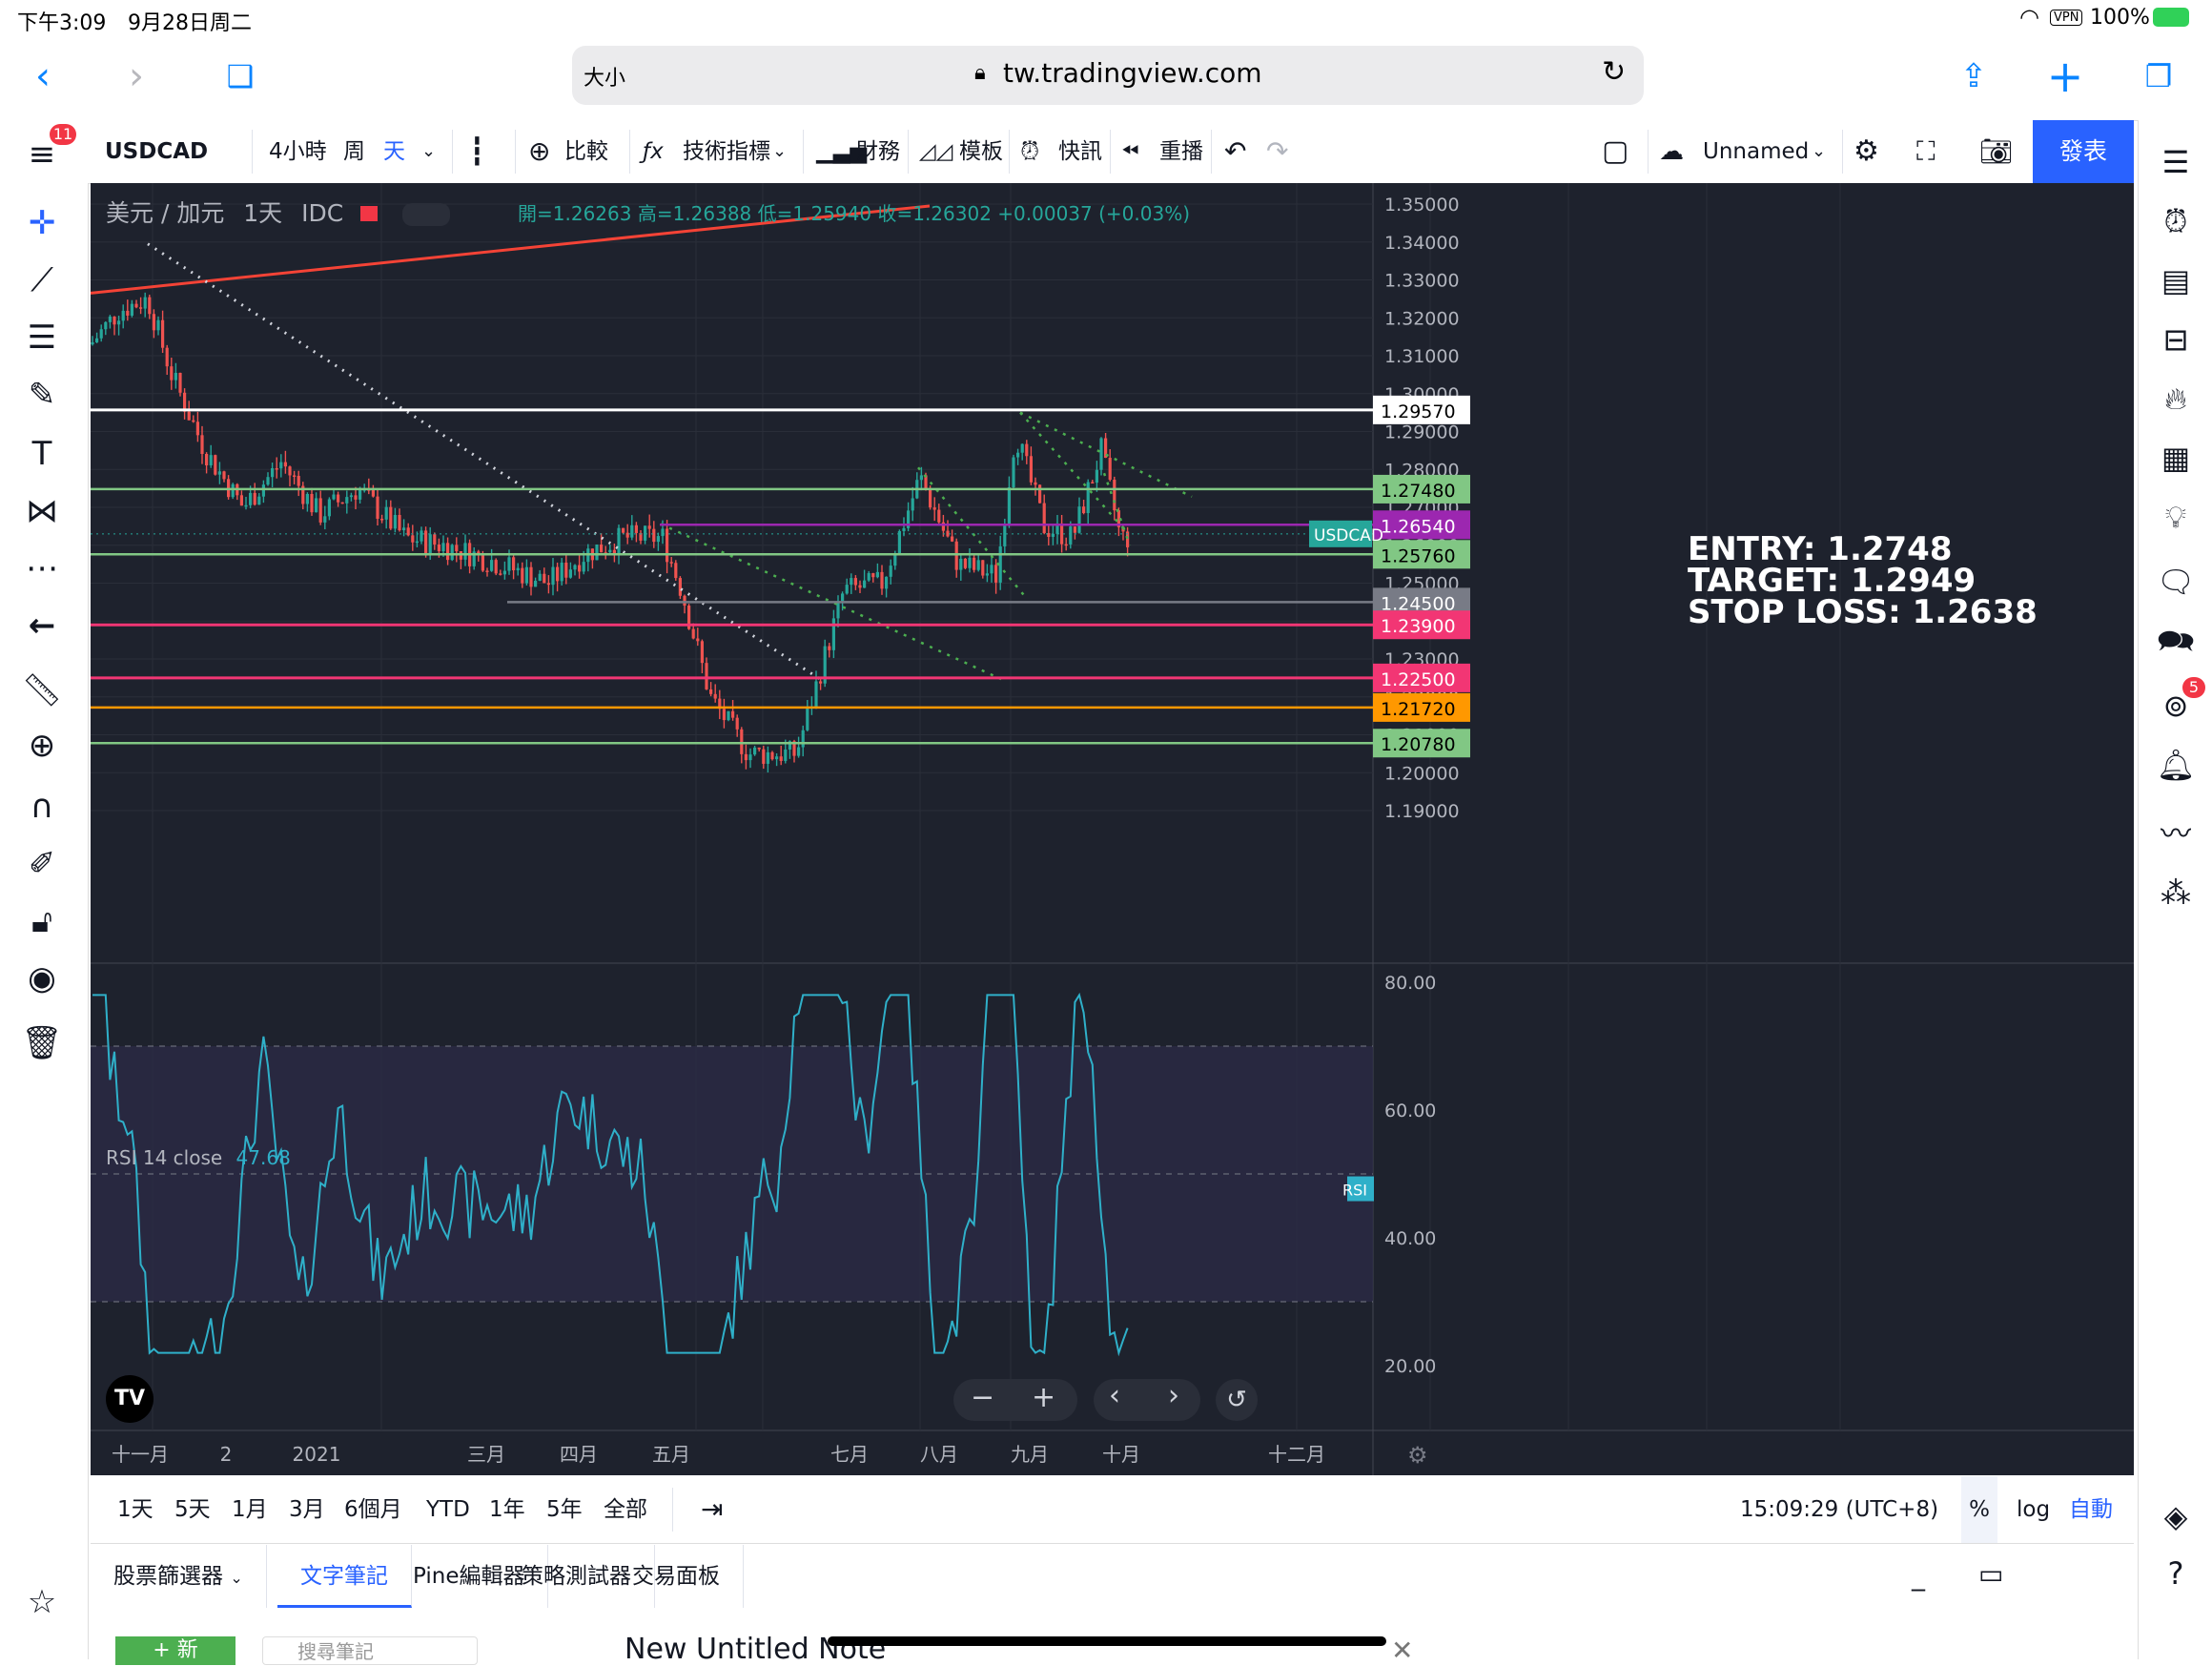 Image resolution: width=2212 pixels, height=1666 pixels. What do you see at coordinates (179, 1576) in the screenshot?
I see `tab-screener: 股票篩選器 ⌄` at bounding box center [179, 1576].